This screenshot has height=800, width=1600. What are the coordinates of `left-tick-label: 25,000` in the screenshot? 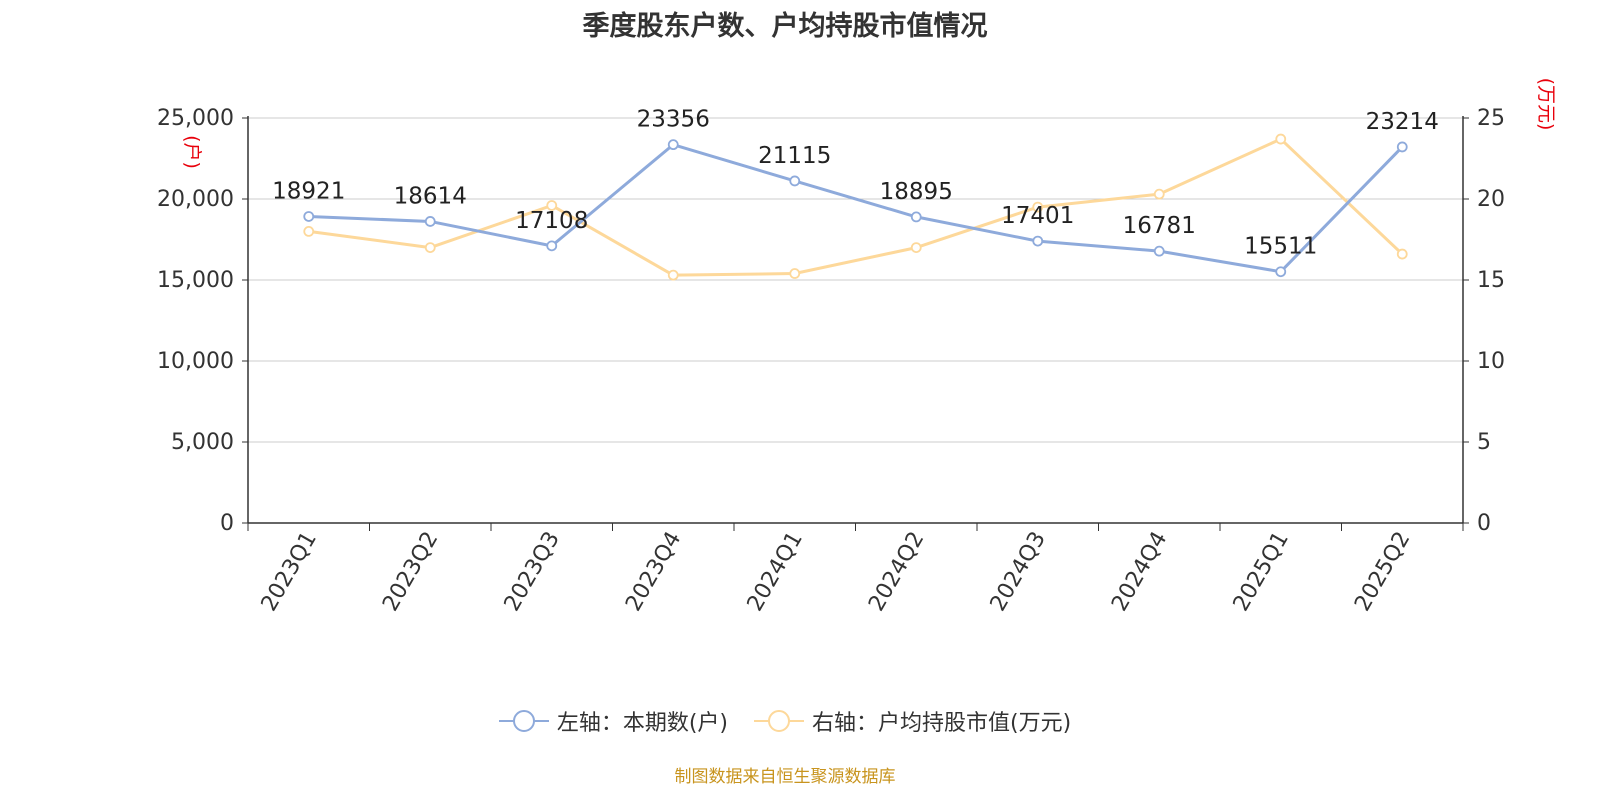 It's located at (195, 118).